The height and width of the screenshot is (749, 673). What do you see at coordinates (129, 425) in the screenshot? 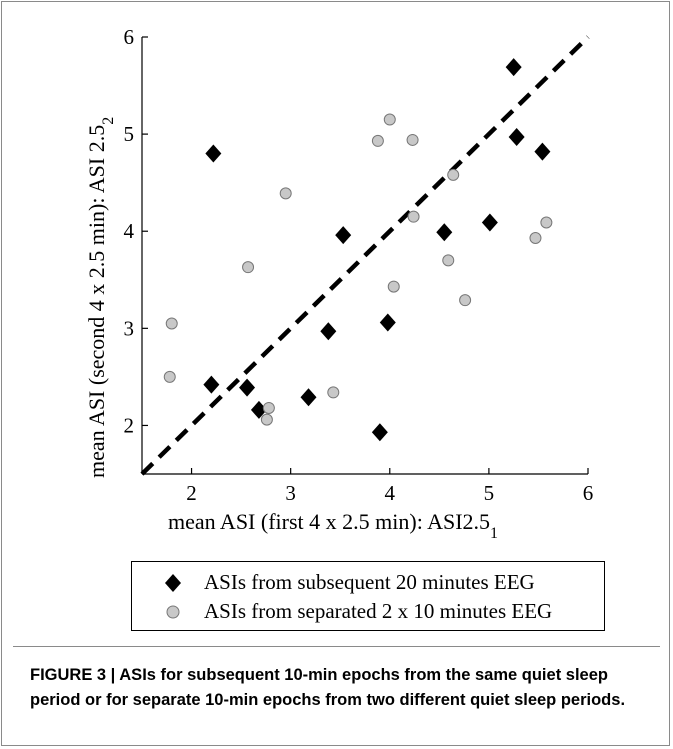
I see `y-tick-label: 2` at bounding box center [129, 425].